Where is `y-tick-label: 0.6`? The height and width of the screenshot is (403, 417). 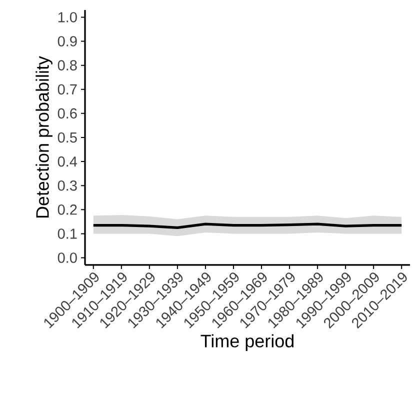 y-tick-label: 0.6 is located at coordinates (67, 113).